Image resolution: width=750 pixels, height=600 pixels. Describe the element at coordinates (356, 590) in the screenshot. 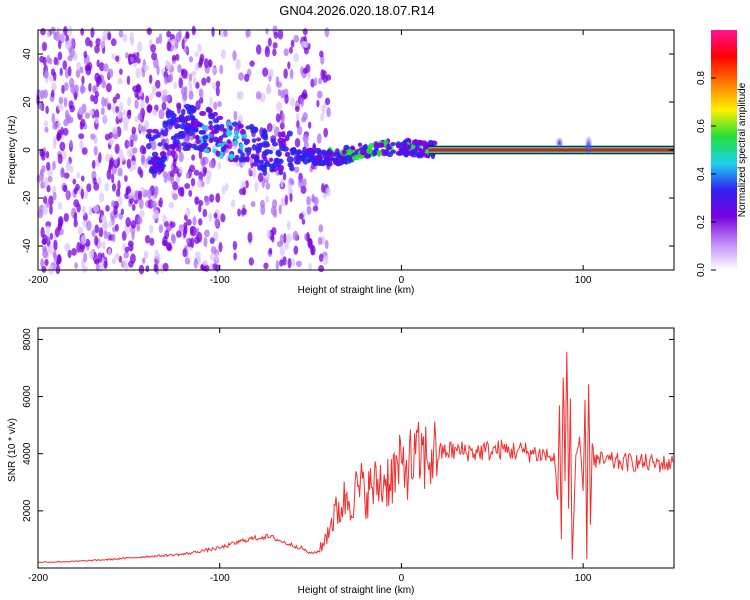

I see `snr-x-axis-label: Height of straight line (km)` at that location.